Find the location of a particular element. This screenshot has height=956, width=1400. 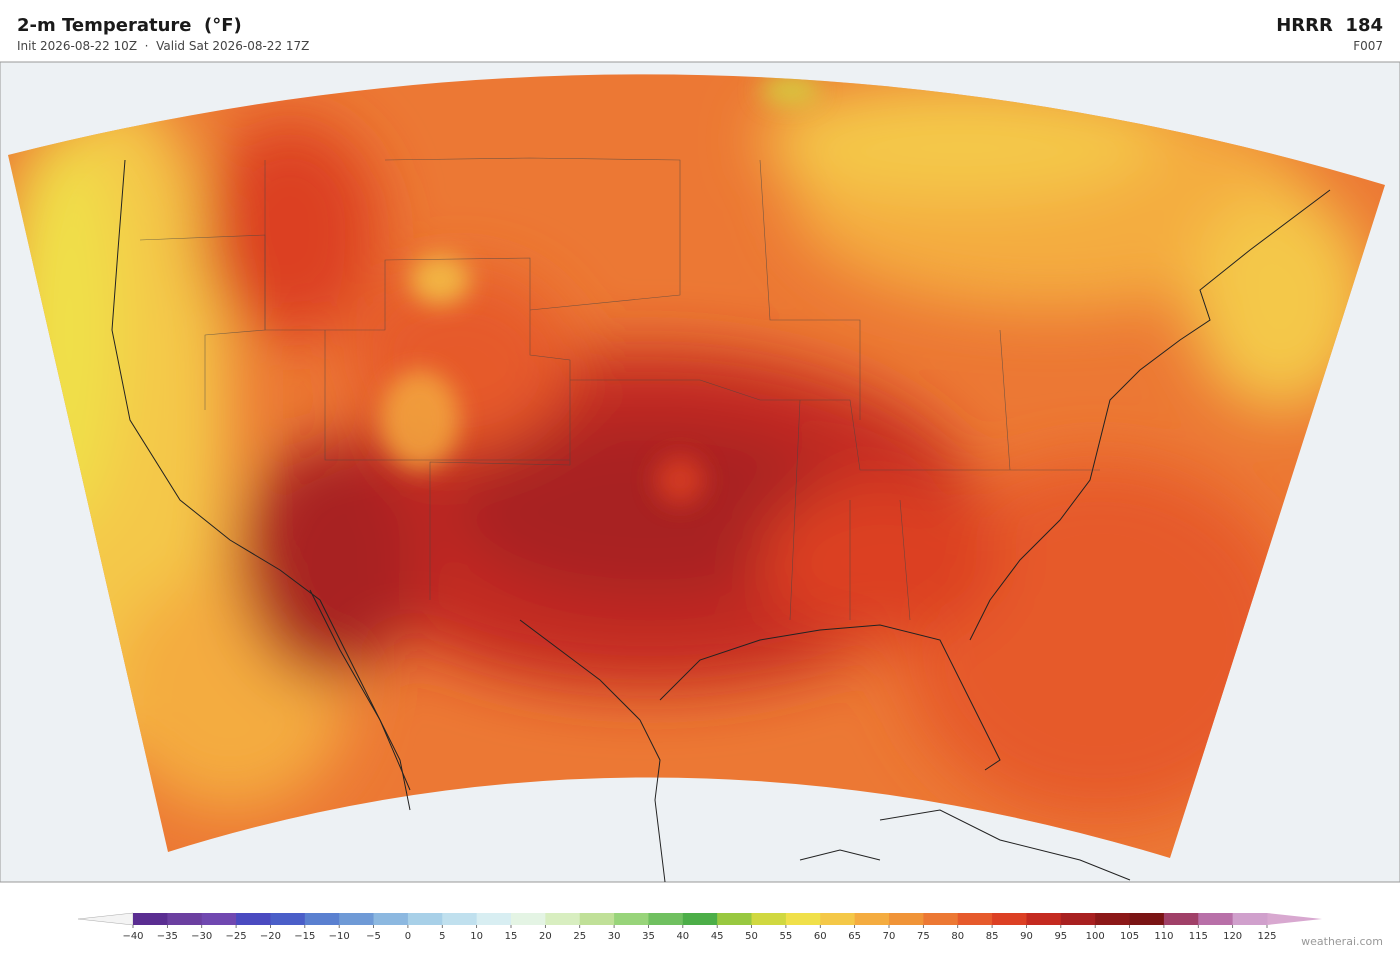

colorbar-tick-label: 100 is located at coordinates (1095, 936).